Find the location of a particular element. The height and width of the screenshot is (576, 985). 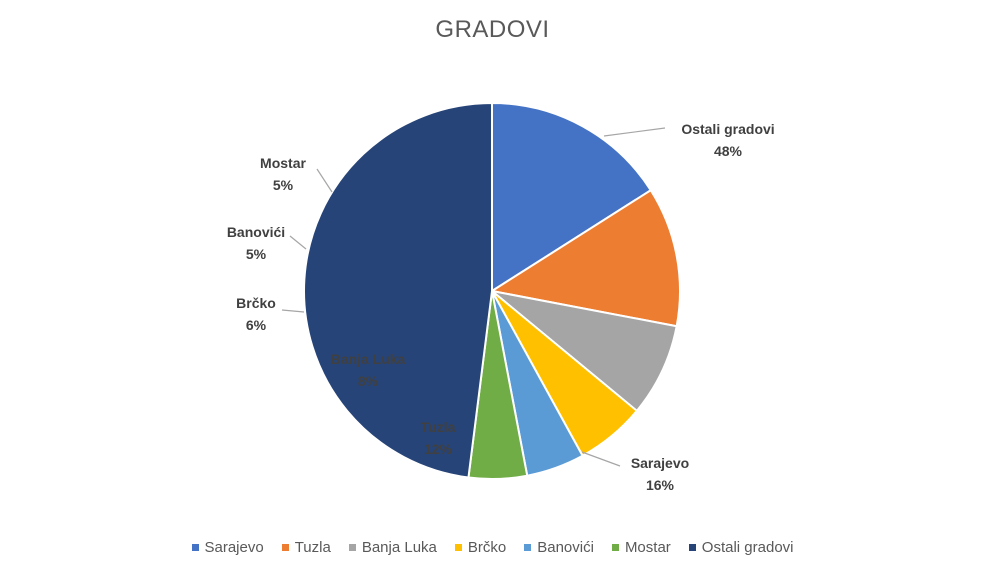

chart-title: GRADOVI is located at coordinates (492, 29).